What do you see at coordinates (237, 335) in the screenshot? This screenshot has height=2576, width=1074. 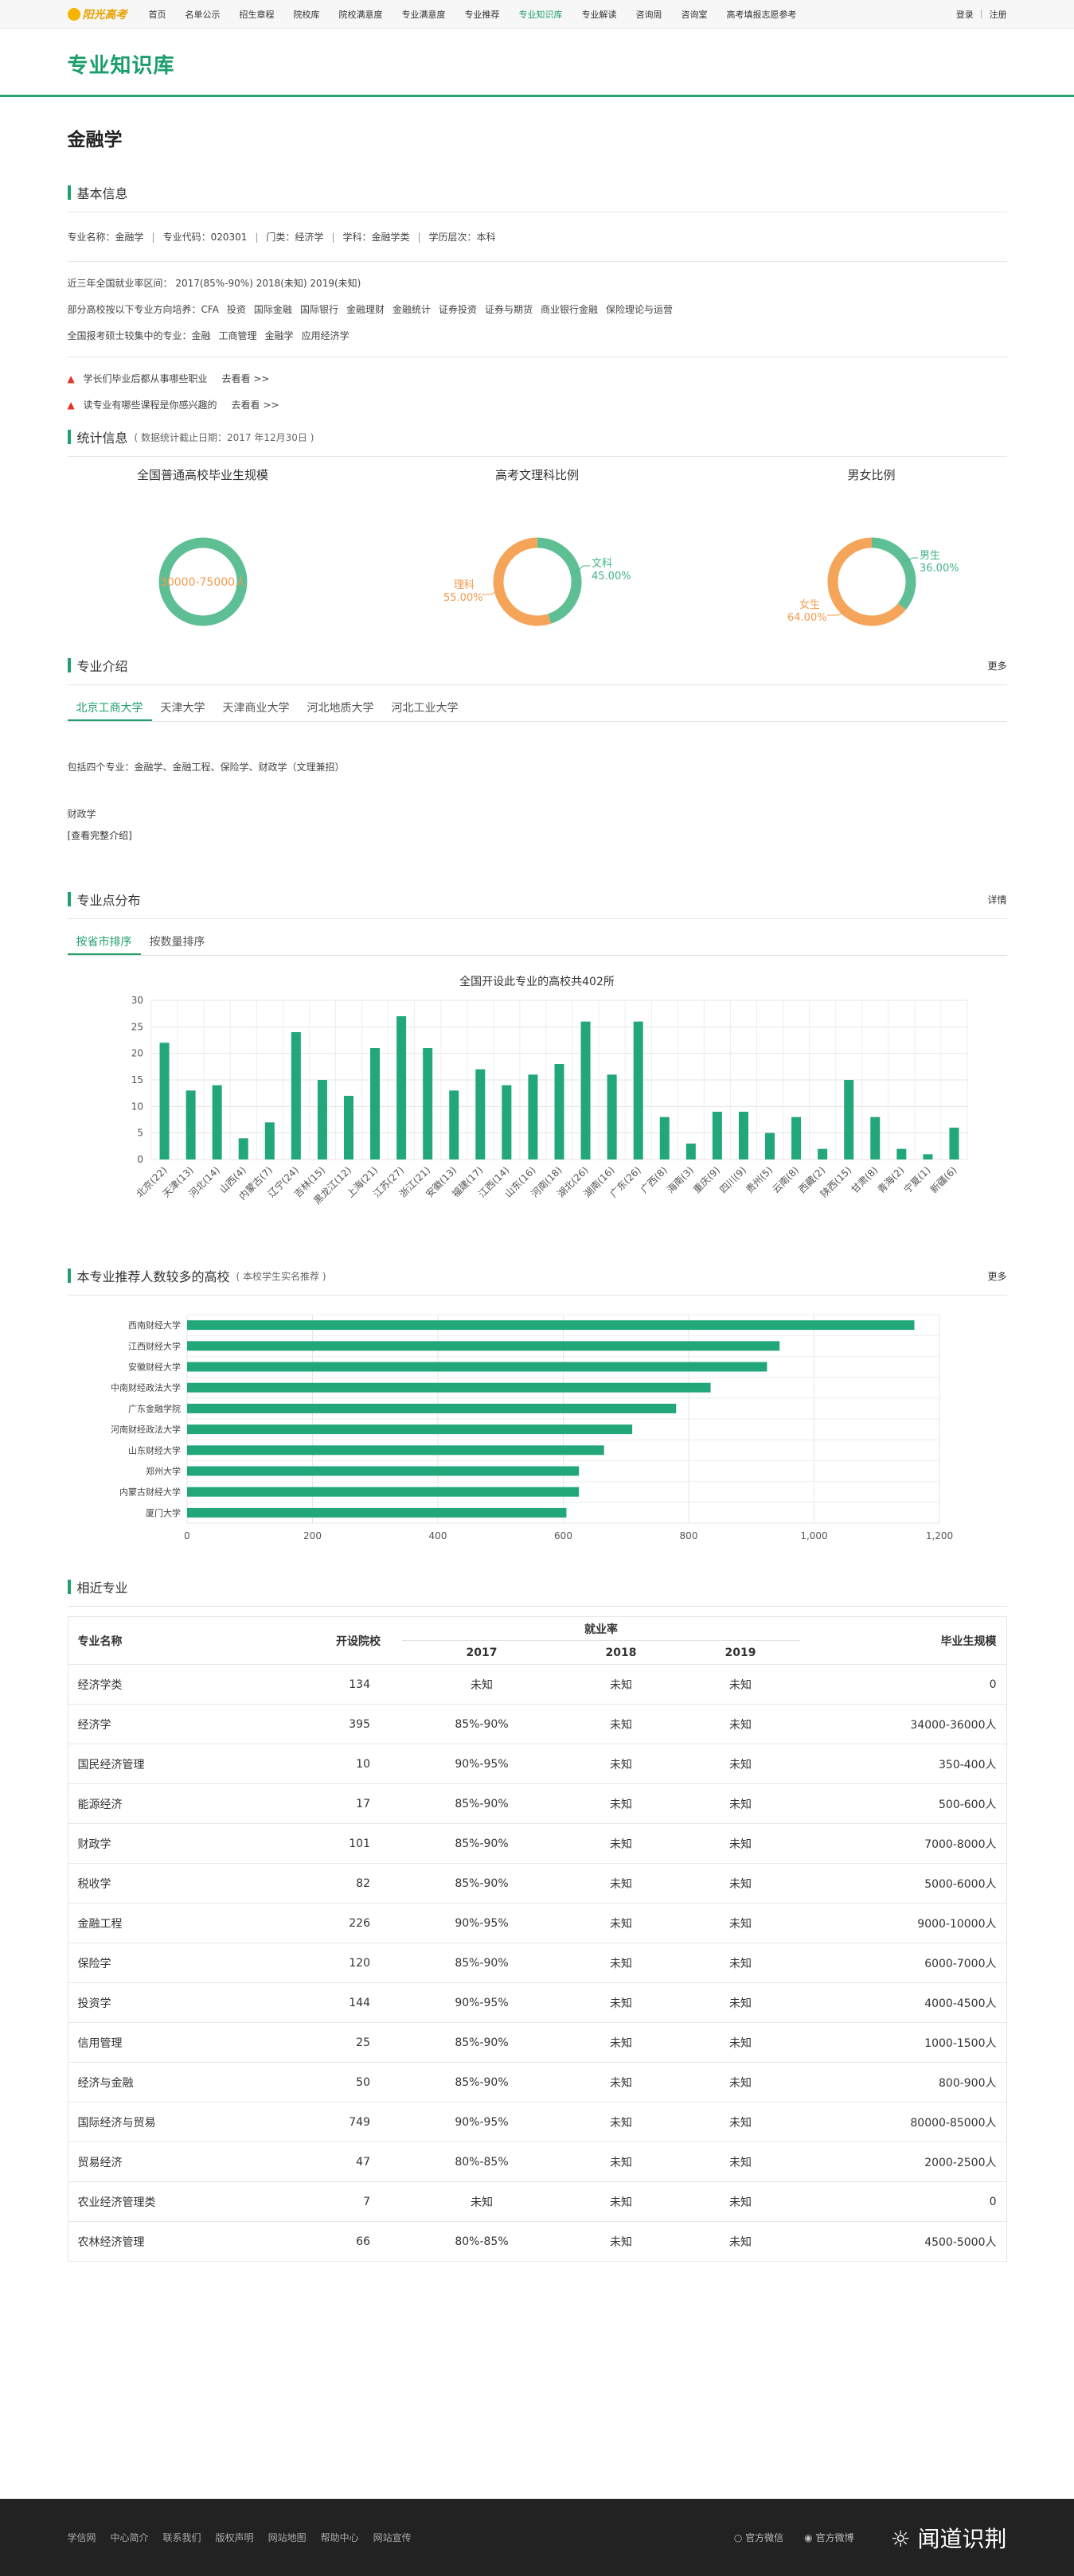 I see `grad-major-tag: 工商管理` at bounding box center [237, 335].